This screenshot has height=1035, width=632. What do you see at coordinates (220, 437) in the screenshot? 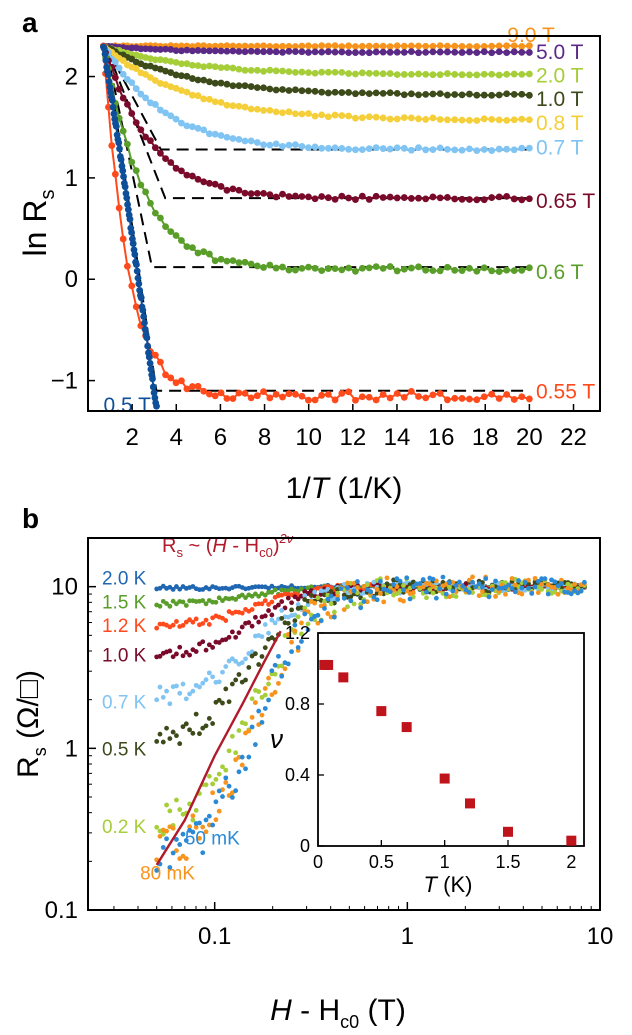
I see `panel-a-x-tick-label: 6` at bounding box center [220, 437].